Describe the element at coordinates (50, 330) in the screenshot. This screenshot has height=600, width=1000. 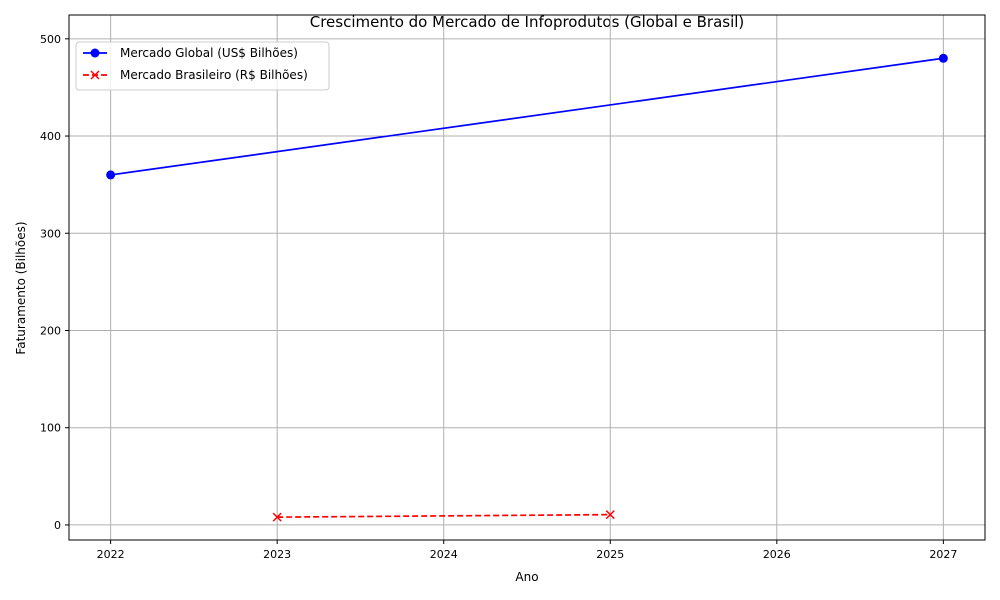
I see `y-tick-label: 200` at that location.